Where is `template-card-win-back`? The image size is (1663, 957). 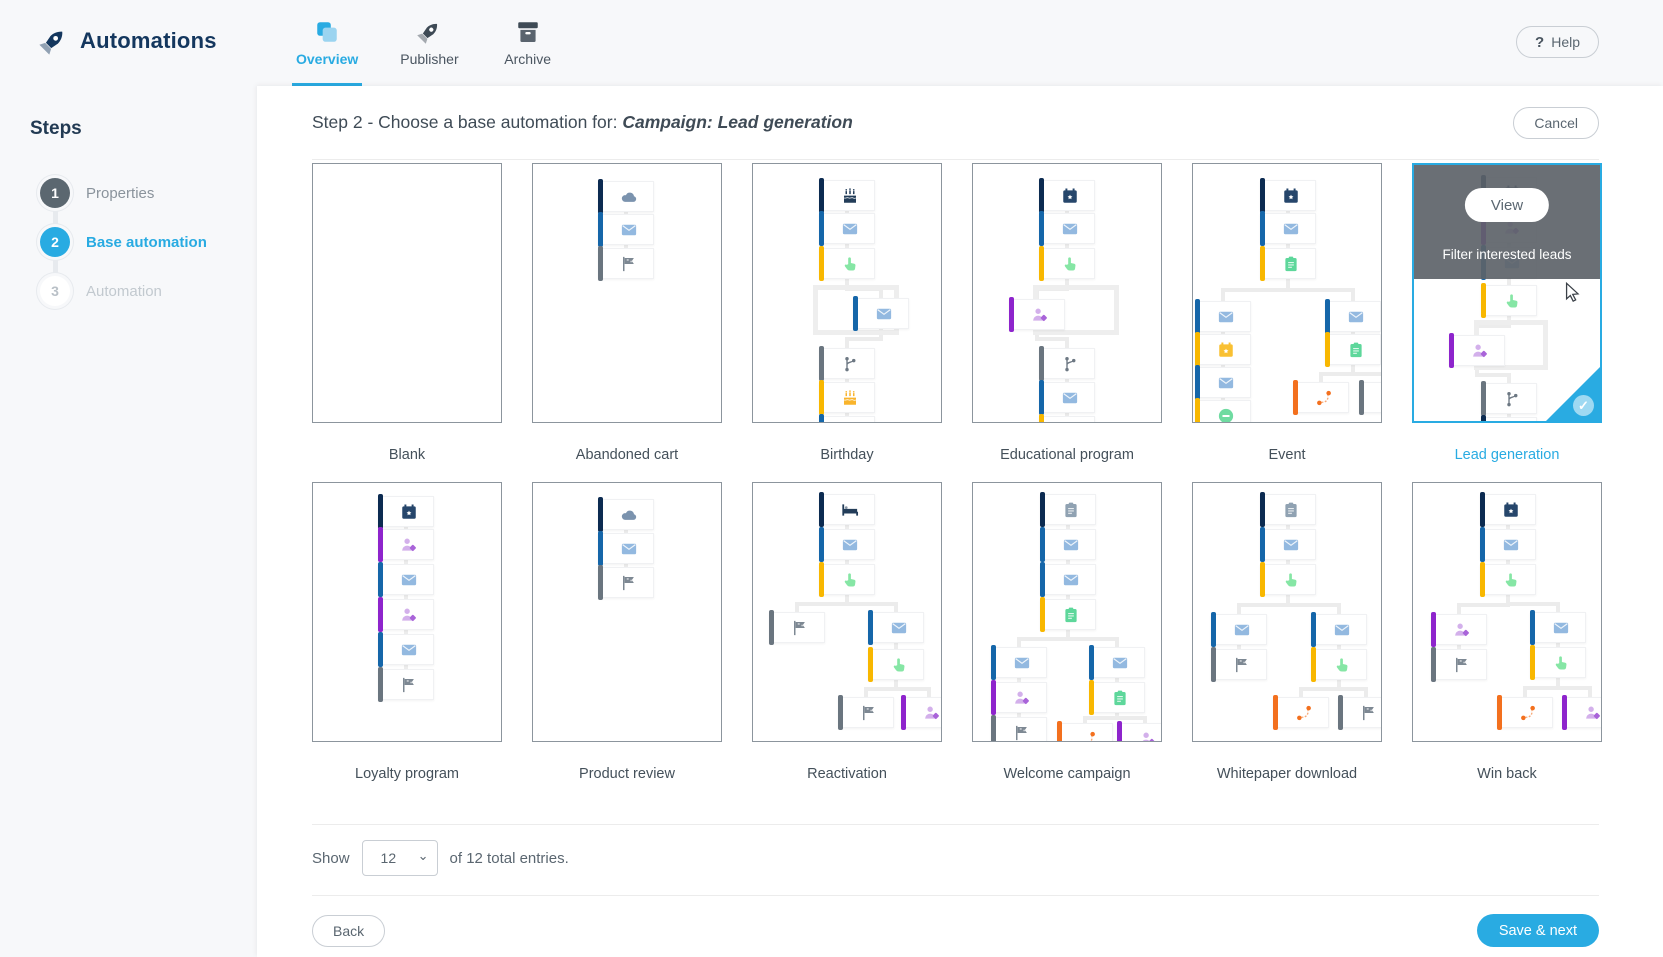
template-card-win-back is located at coordinates (1507, 612).